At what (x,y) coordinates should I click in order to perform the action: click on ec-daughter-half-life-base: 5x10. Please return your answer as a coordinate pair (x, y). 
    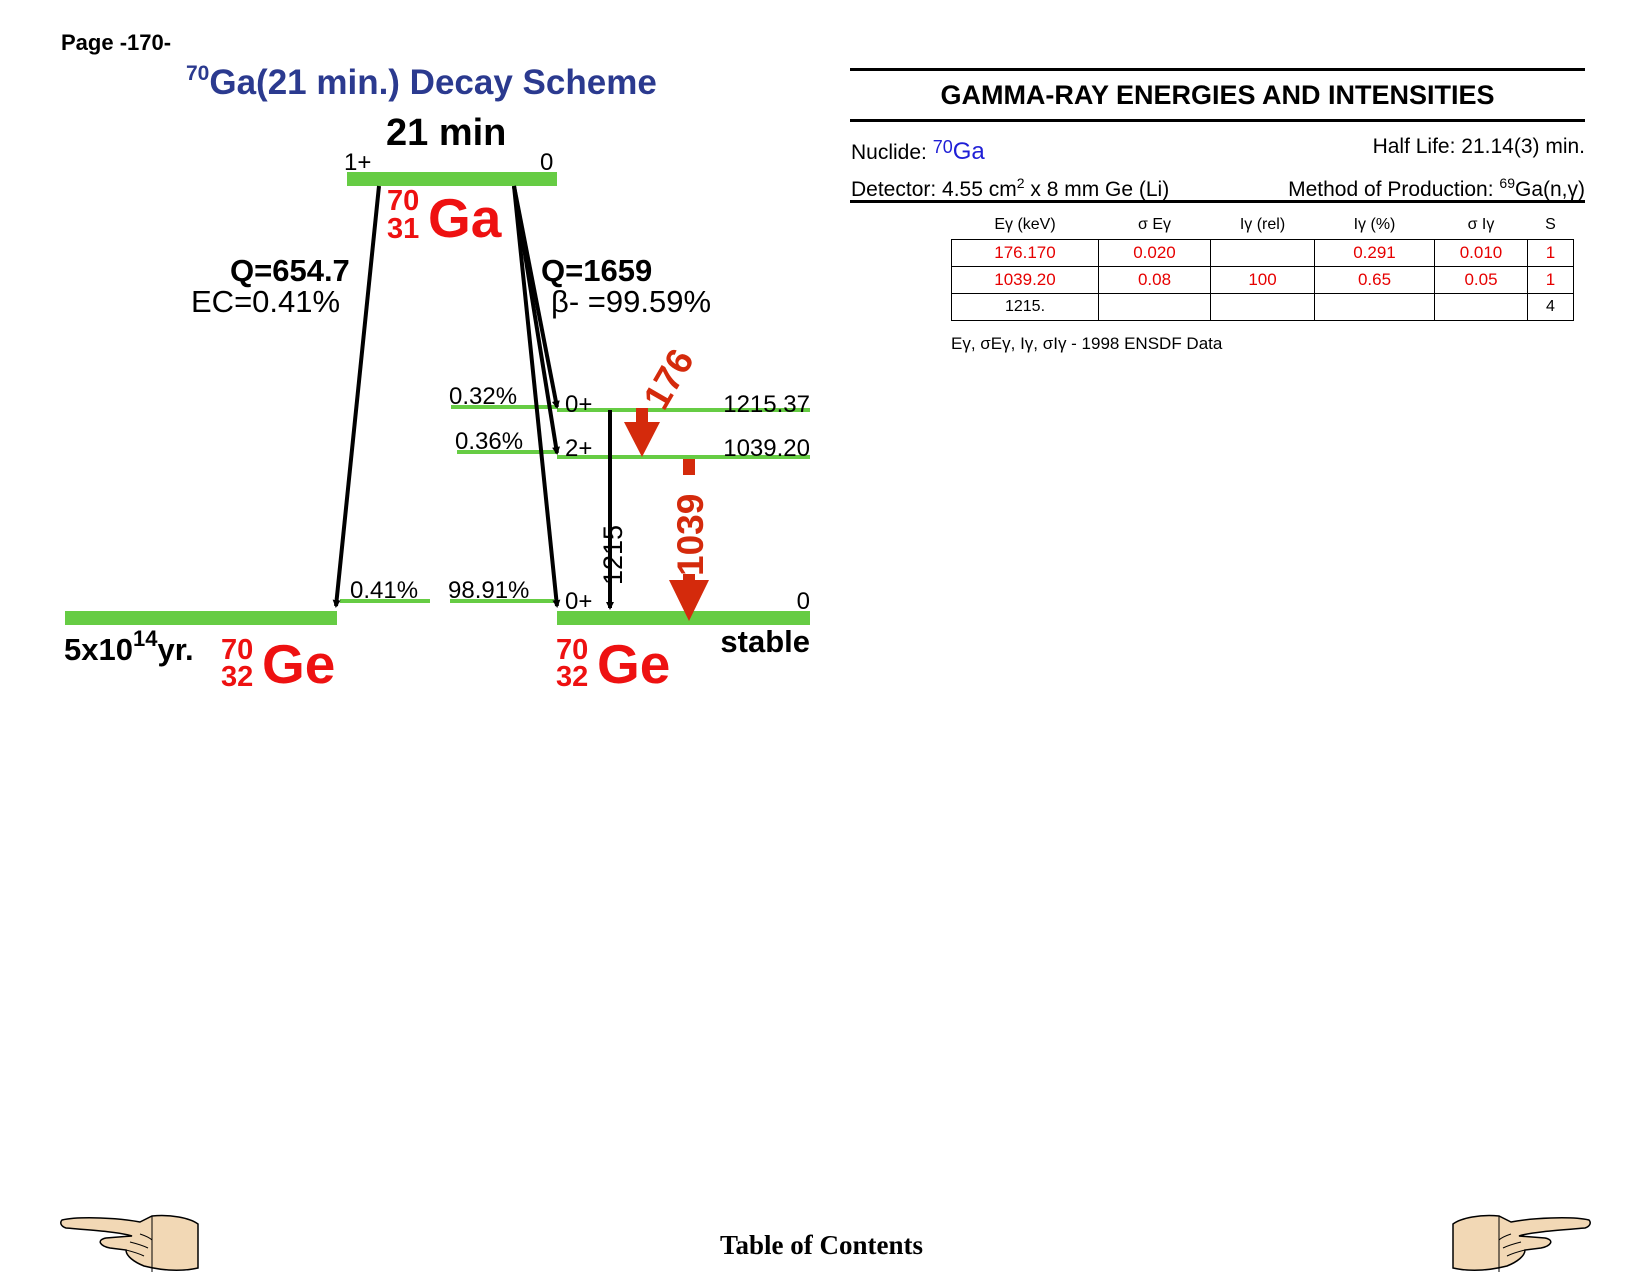
    Looking at the image, I should click on (98, 649).